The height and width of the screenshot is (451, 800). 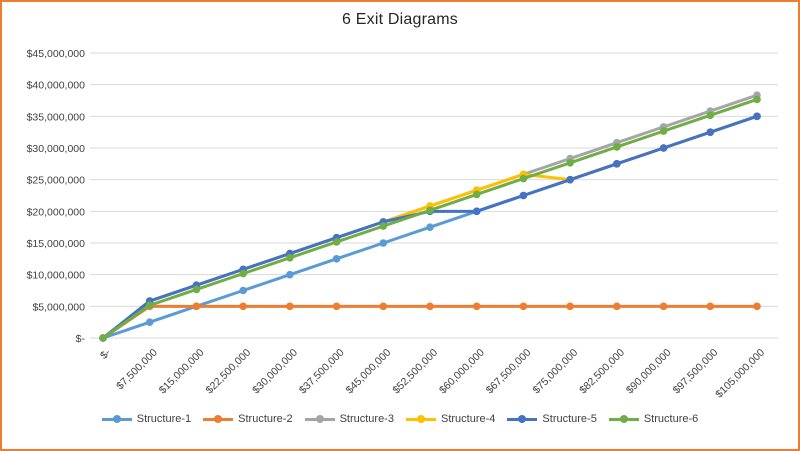 I want to click on x-tick-label: $22,500,000, so click(x=228, y=372).